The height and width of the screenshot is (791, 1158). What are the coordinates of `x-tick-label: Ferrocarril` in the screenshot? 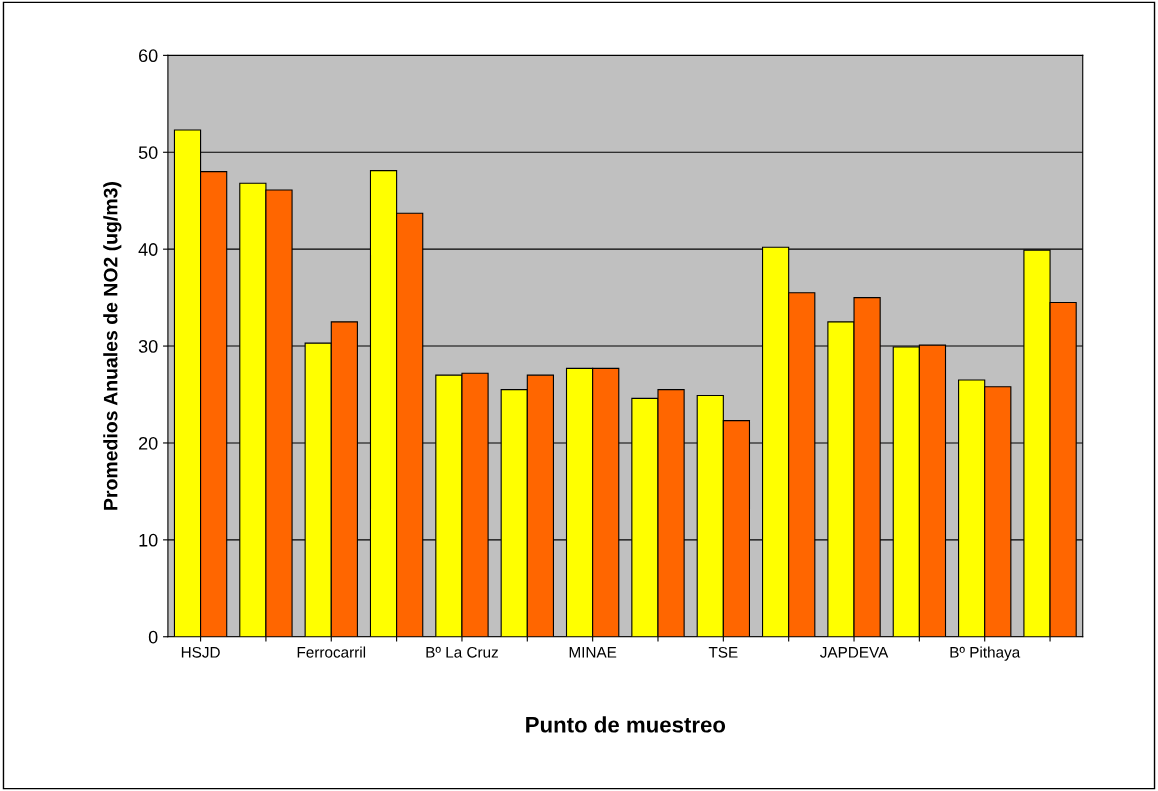 It's located at (331, 652).